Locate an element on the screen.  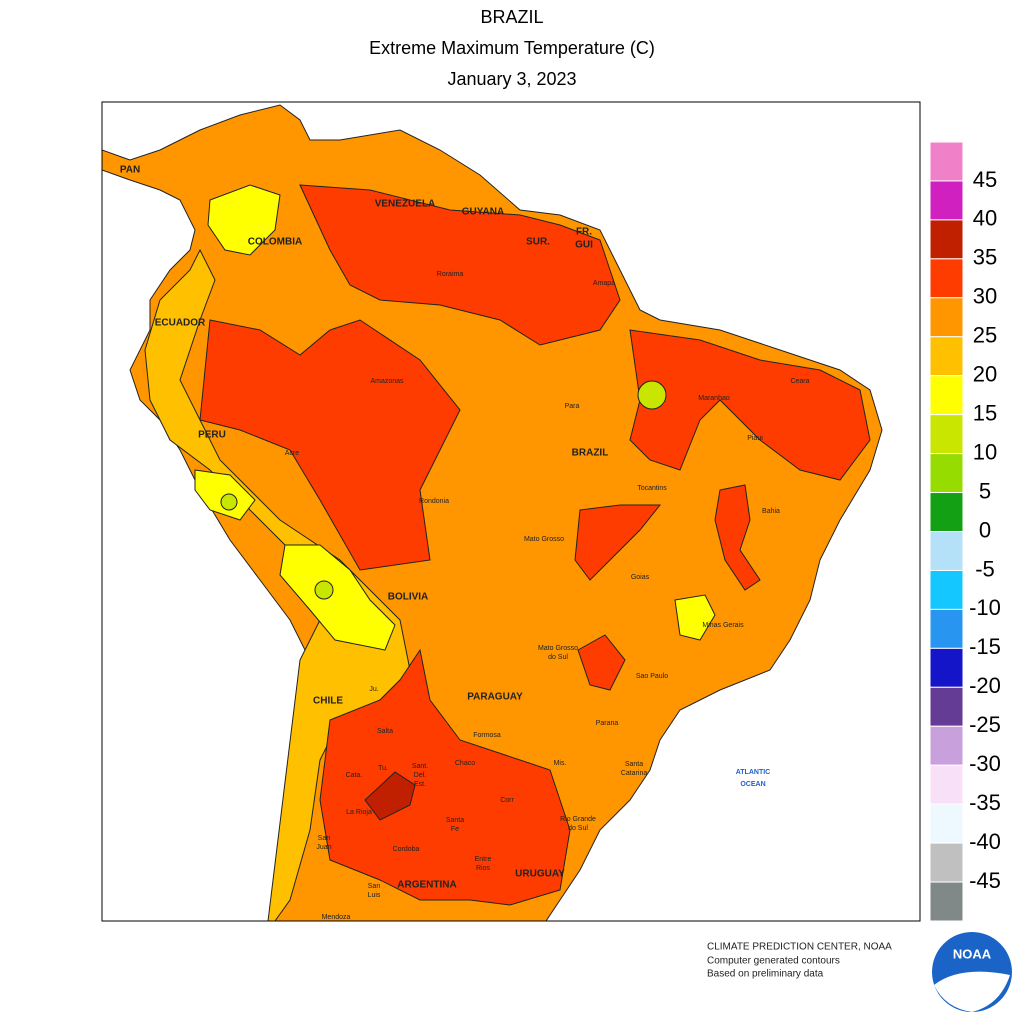
state-label: Maranhao is located at coordinates (714, 398).